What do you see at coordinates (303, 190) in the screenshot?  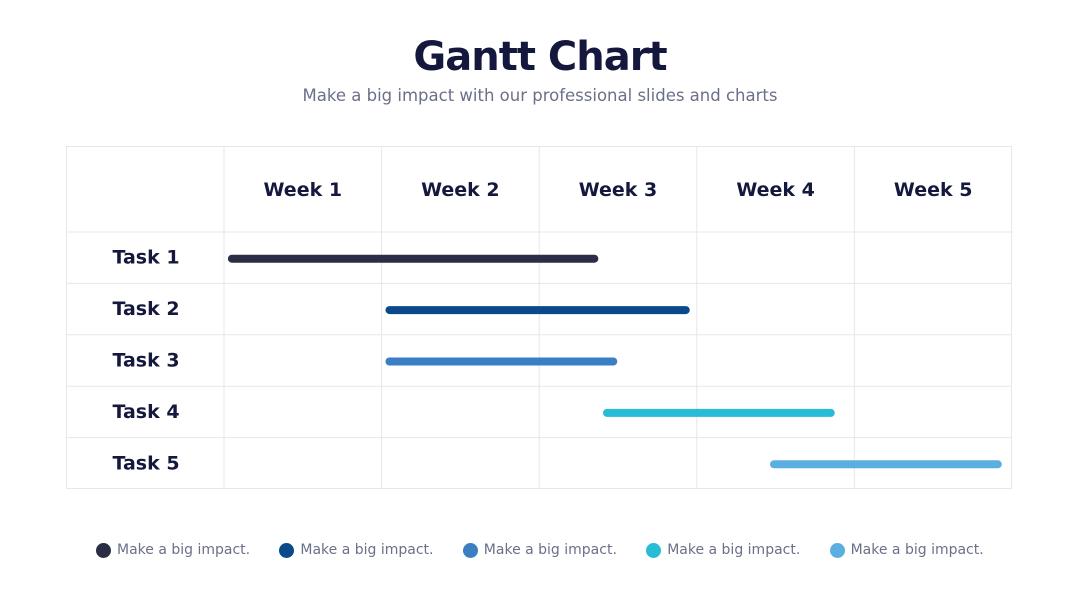 I see `week-header: Week 1` at bounding box center [303, 190].